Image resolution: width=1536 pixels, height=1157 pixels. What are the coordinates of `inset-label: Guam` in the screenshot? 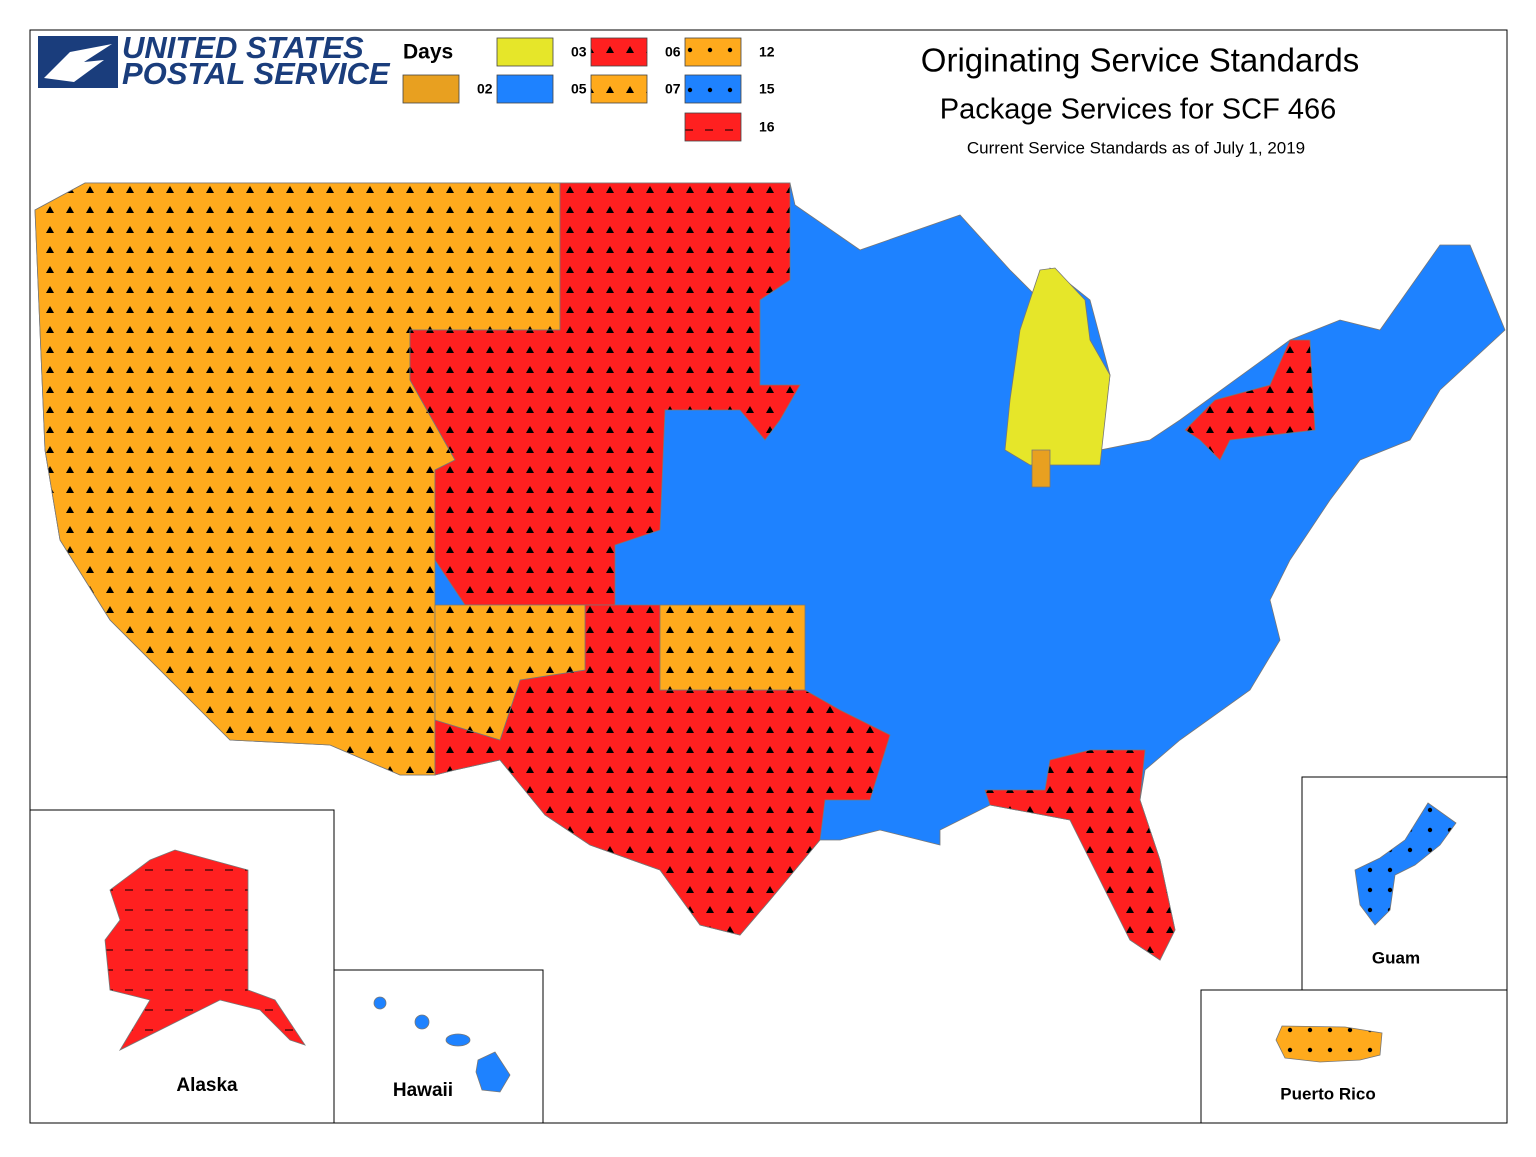 It's located at (1396, 957).